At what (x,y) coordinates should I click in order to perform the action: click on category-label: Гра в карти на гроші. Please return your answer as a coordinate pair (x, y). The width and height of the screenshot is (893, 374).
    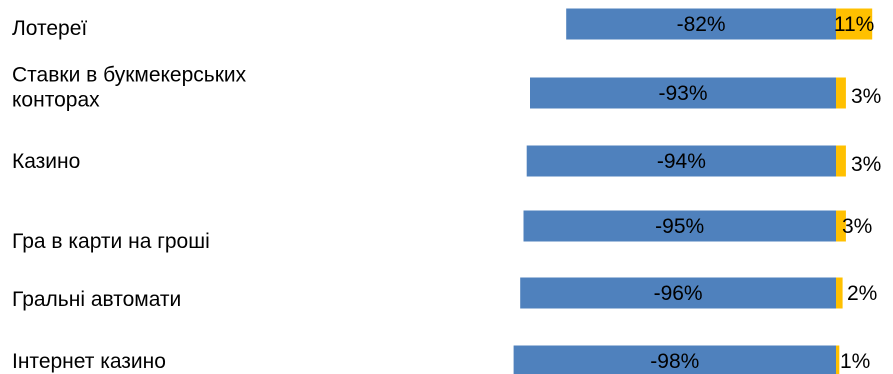
    Looking at the image, I should click on (111, 241).